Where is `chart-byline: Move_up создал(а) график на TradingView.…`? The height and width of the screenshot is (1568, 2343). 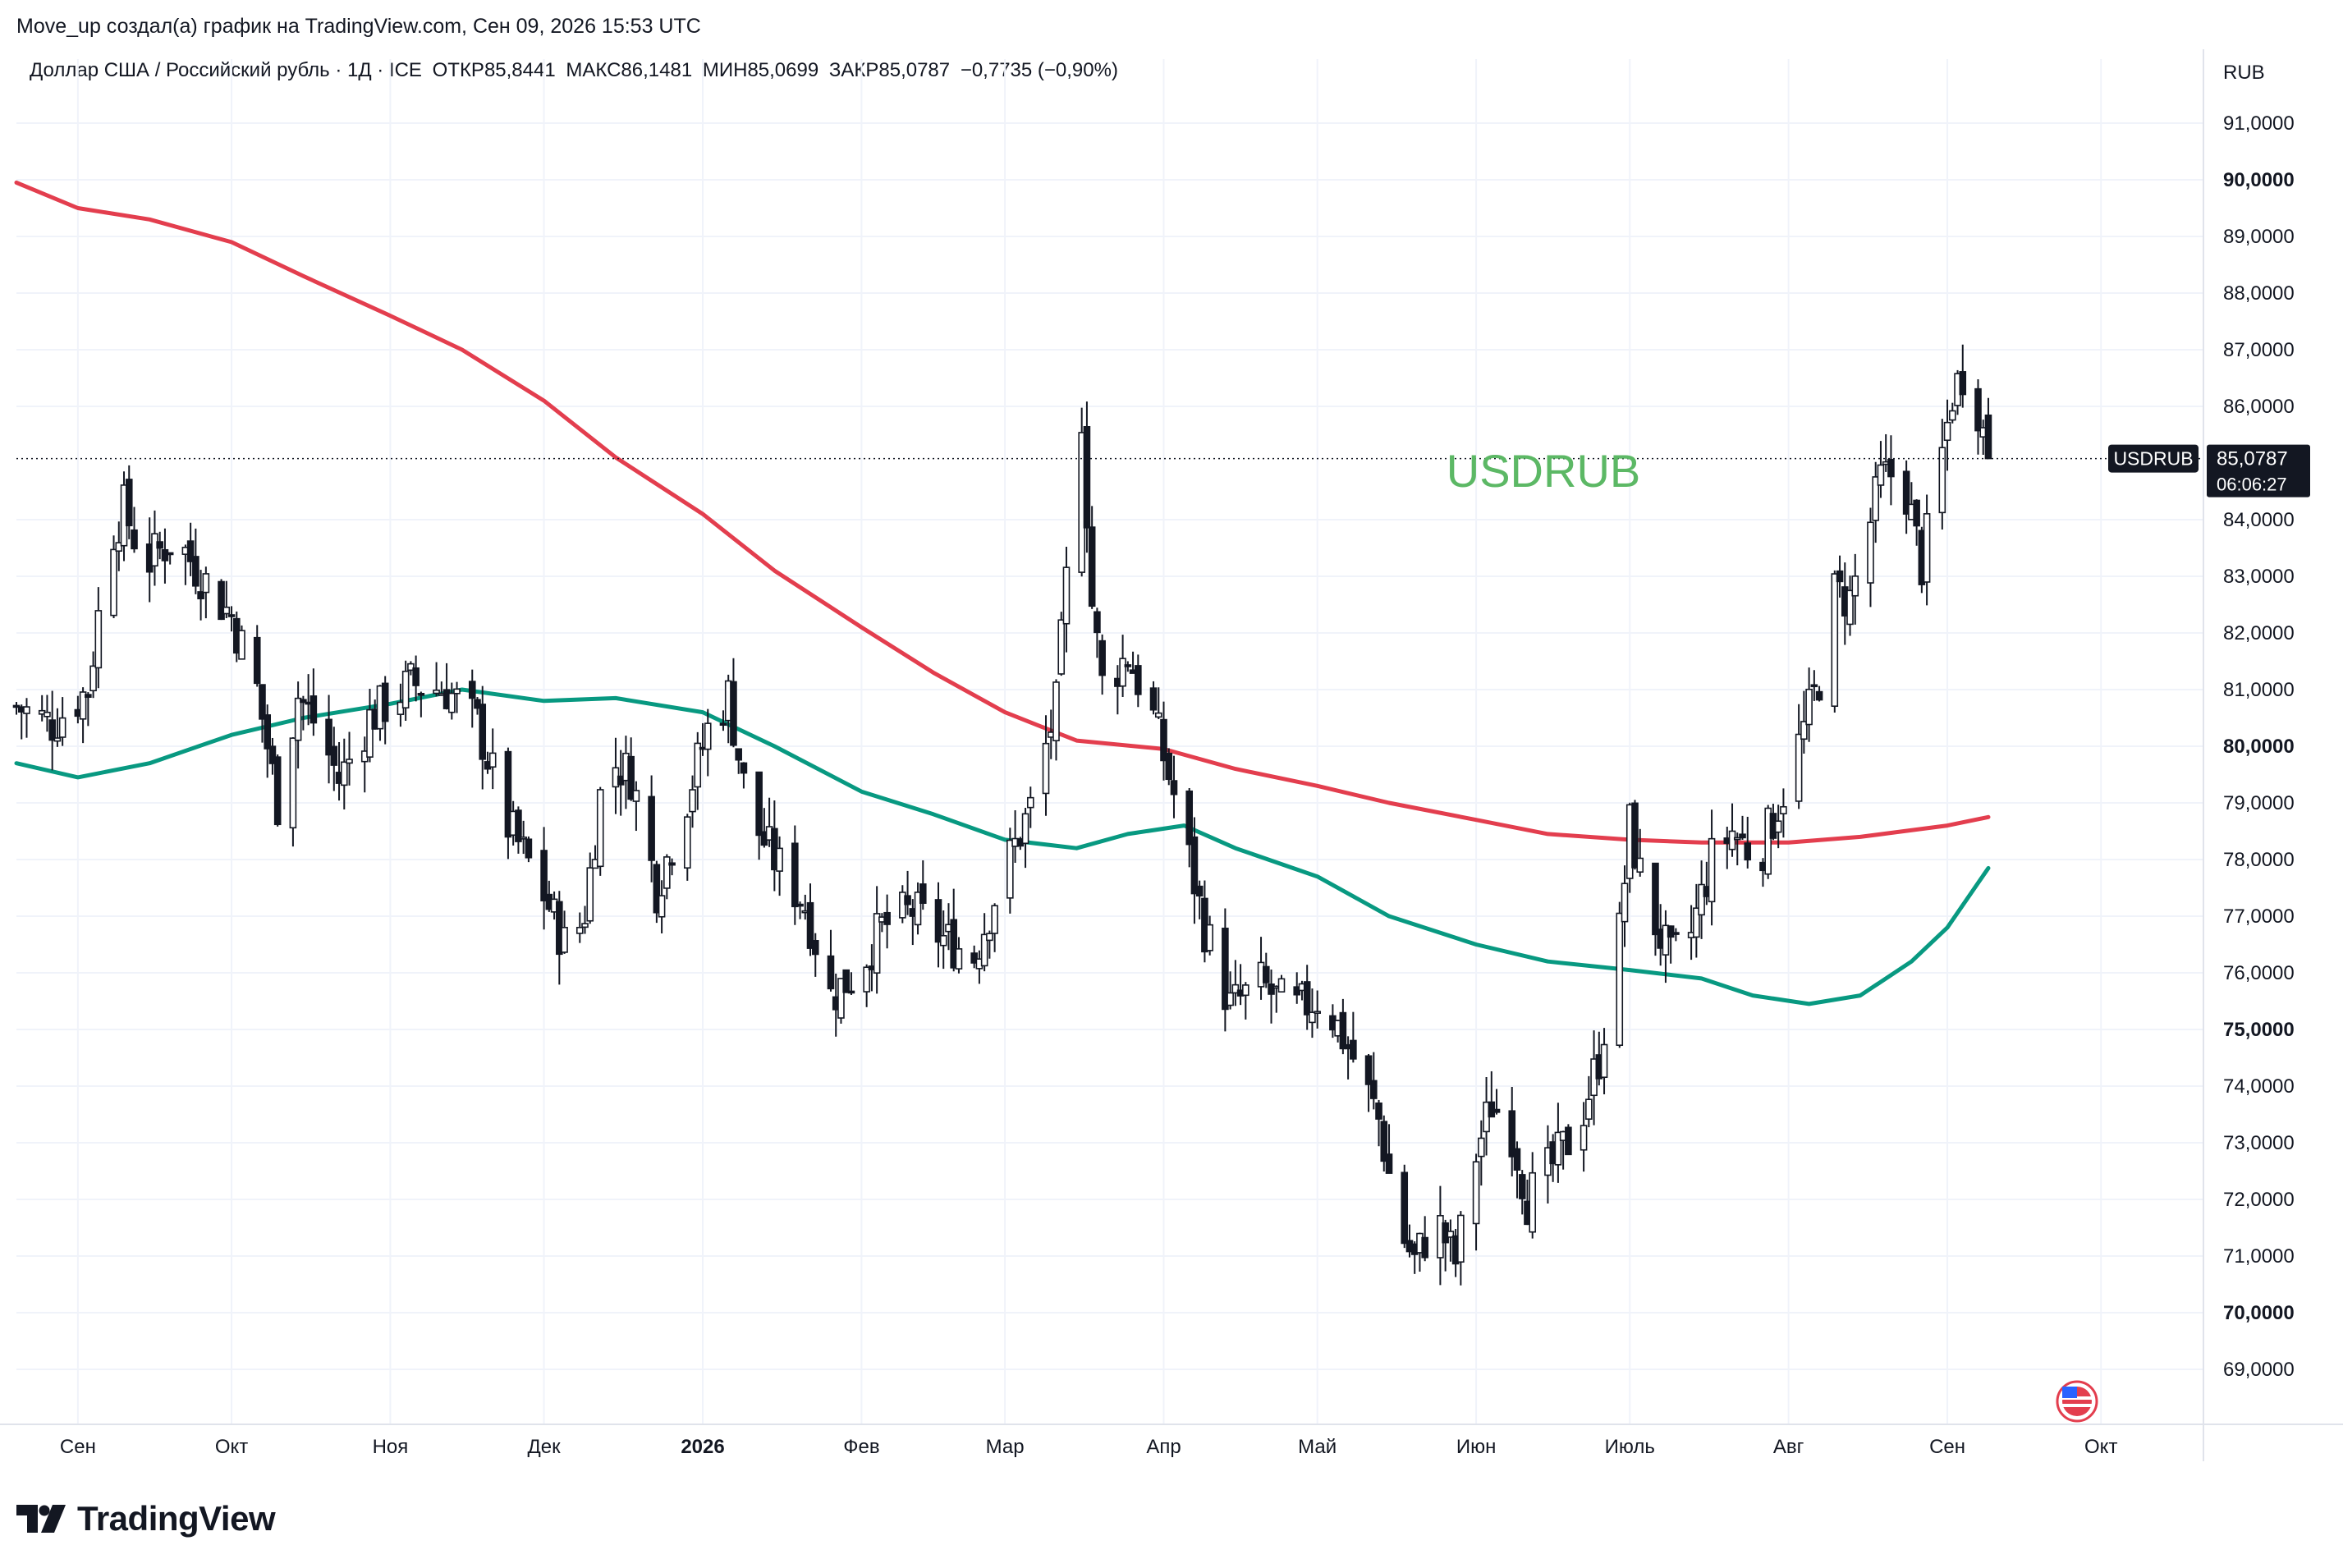 chart-byline: Move_up создал(а) график на TradingView.… is located at coordinates (358, 26).